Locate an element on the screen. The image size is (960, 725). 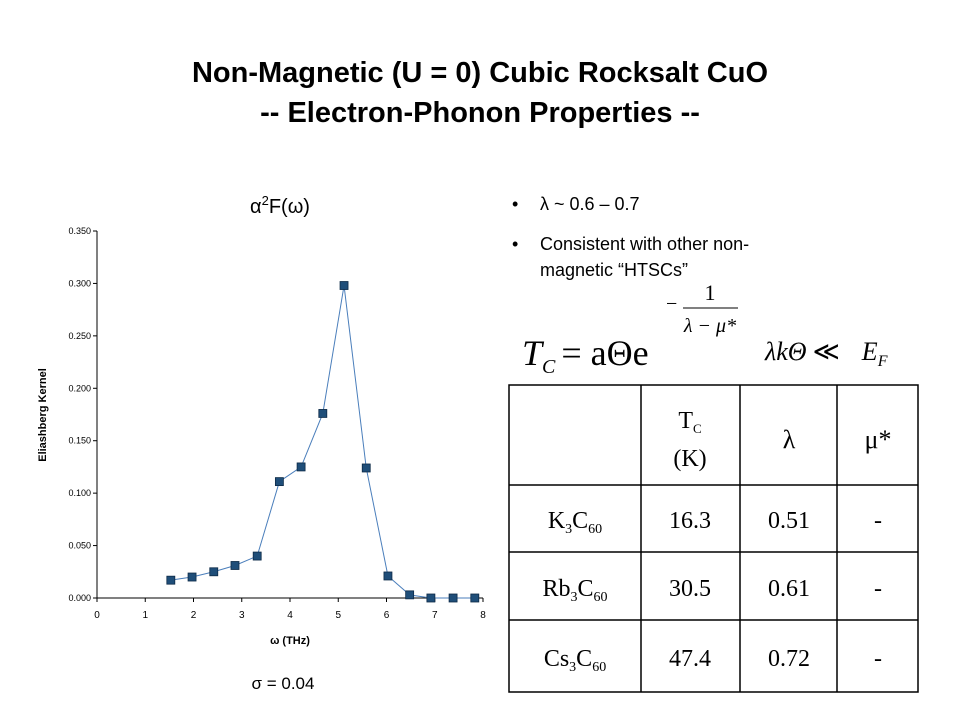
table-header: λ is located at coordinates (789, 439).